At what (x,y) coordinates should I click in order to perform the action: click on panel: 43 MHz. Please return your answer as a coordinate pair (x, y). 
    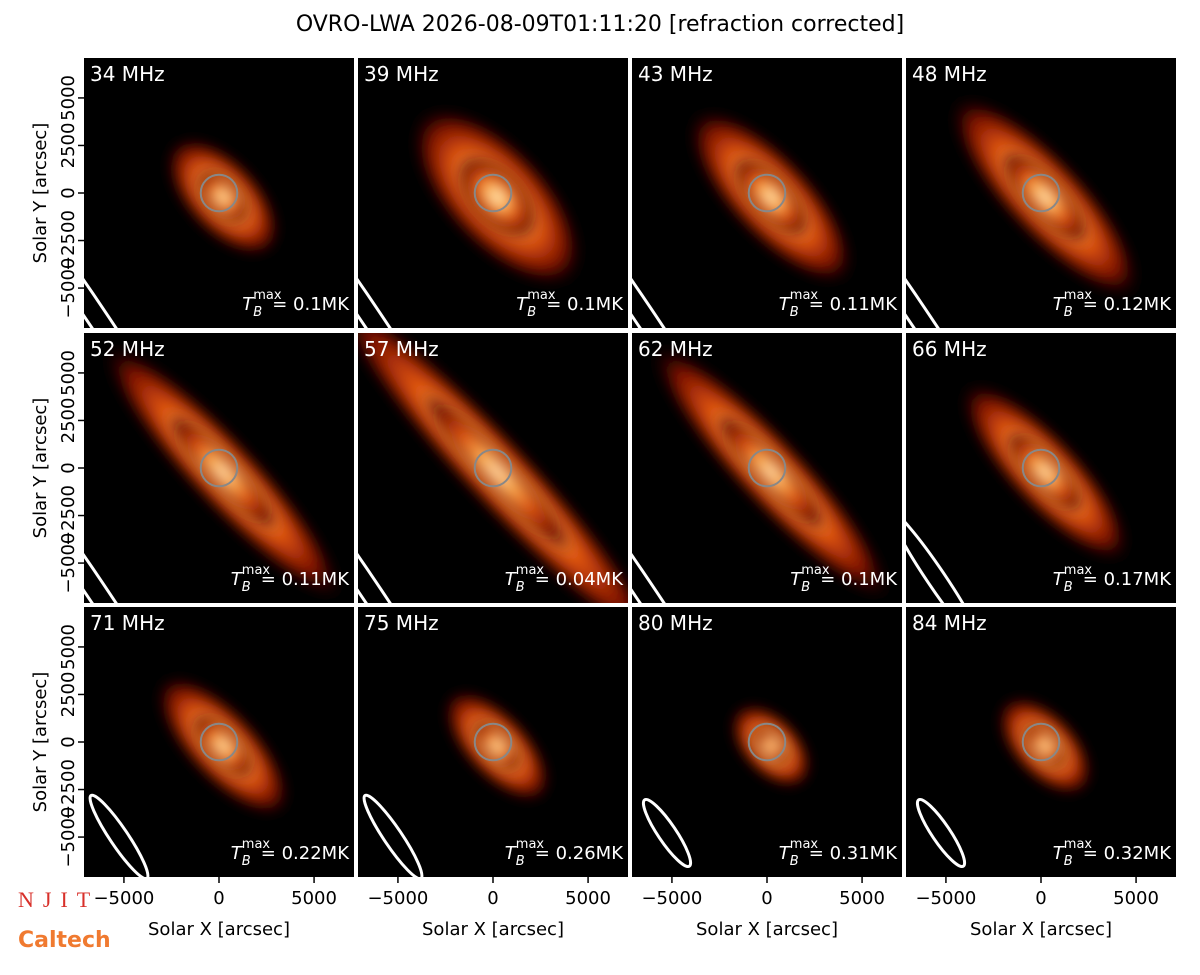
    Looking at the image, I should click on (767, 193).